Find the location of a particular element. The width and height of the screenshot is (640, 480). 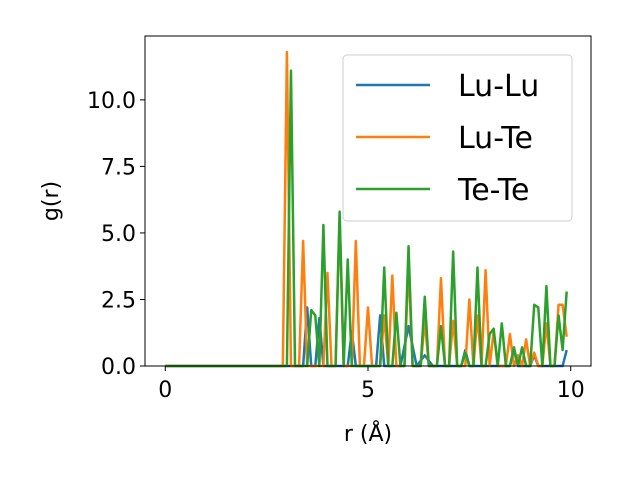

x-tick-label: 0 is located at coordinates (165, 390).